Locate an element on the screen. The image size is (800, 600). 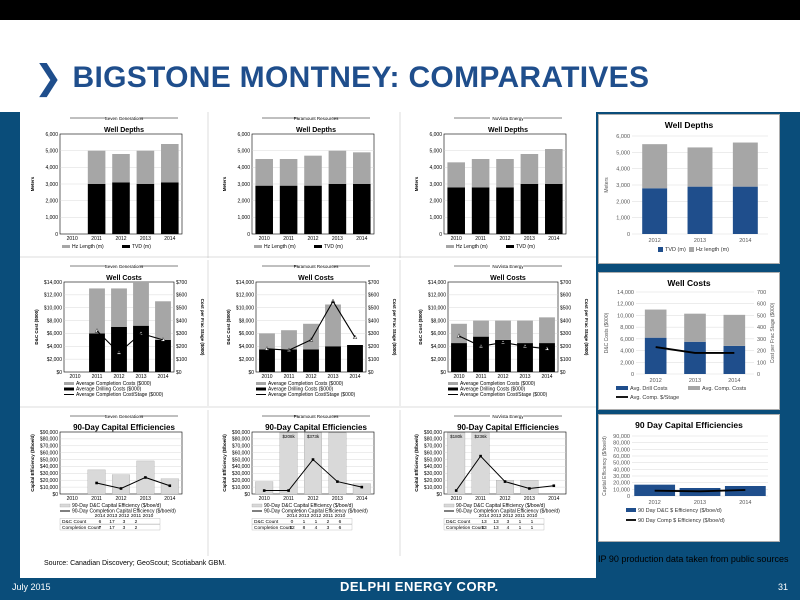
y-axis-label: D&C Cost ($000) is located at coordinates (36, 327).